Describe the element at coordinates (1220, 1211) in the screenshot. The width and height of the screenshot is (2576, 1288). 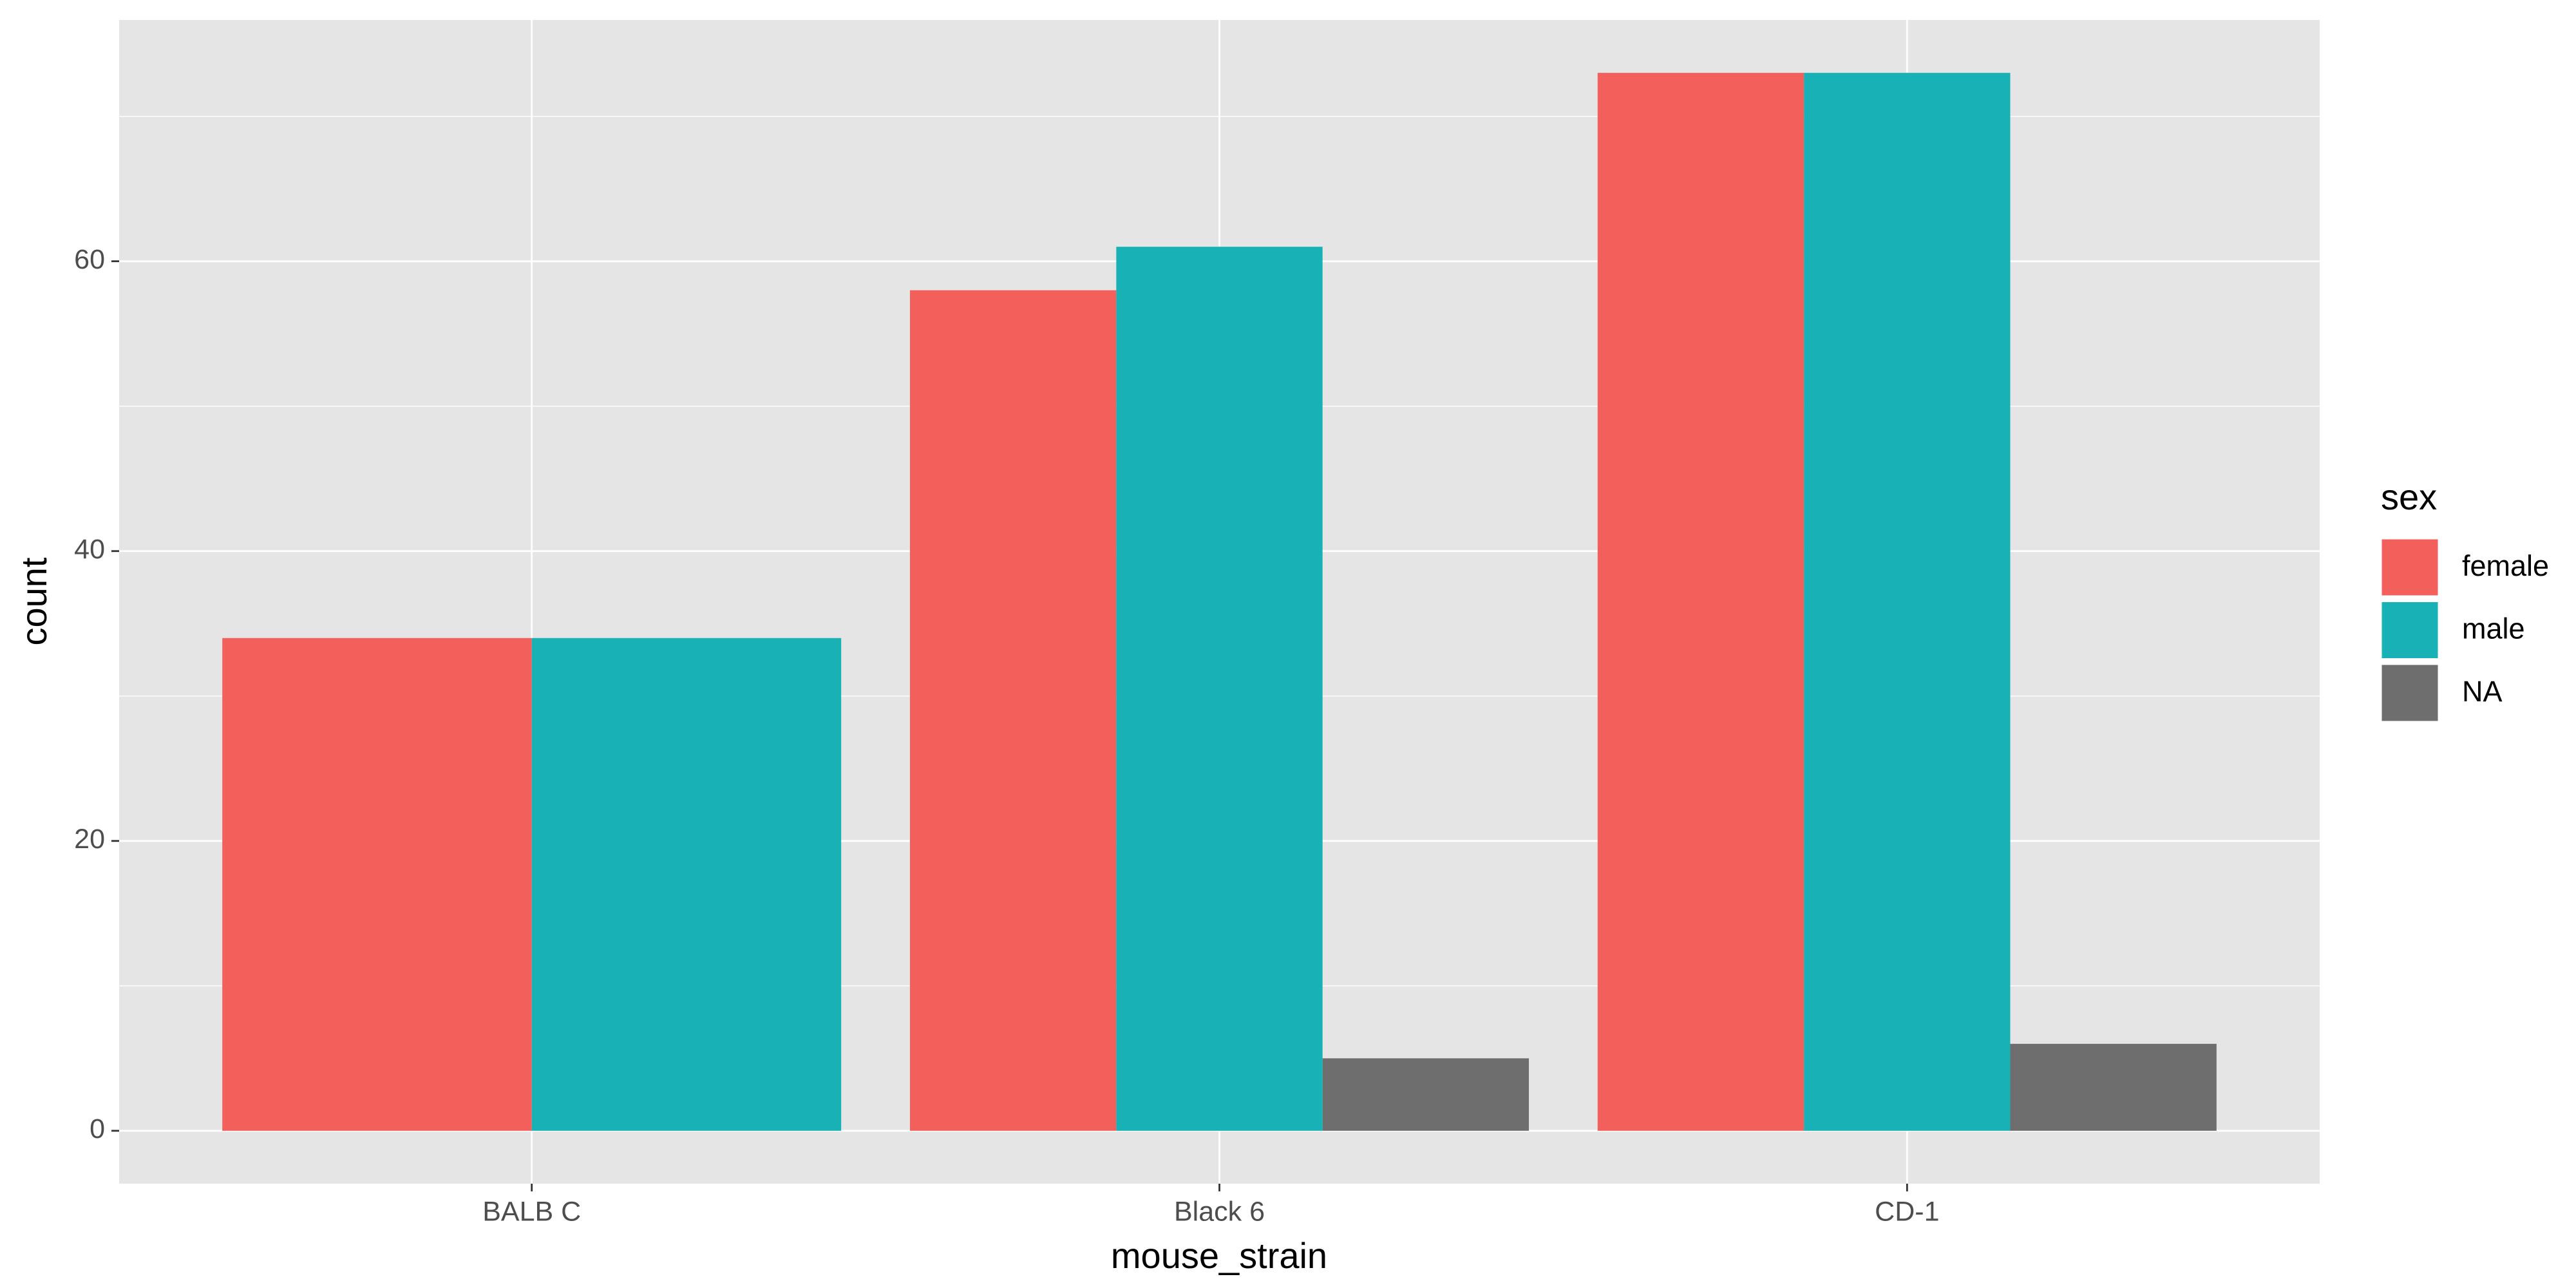
I see `x-tick-label: Black 6` at that location.